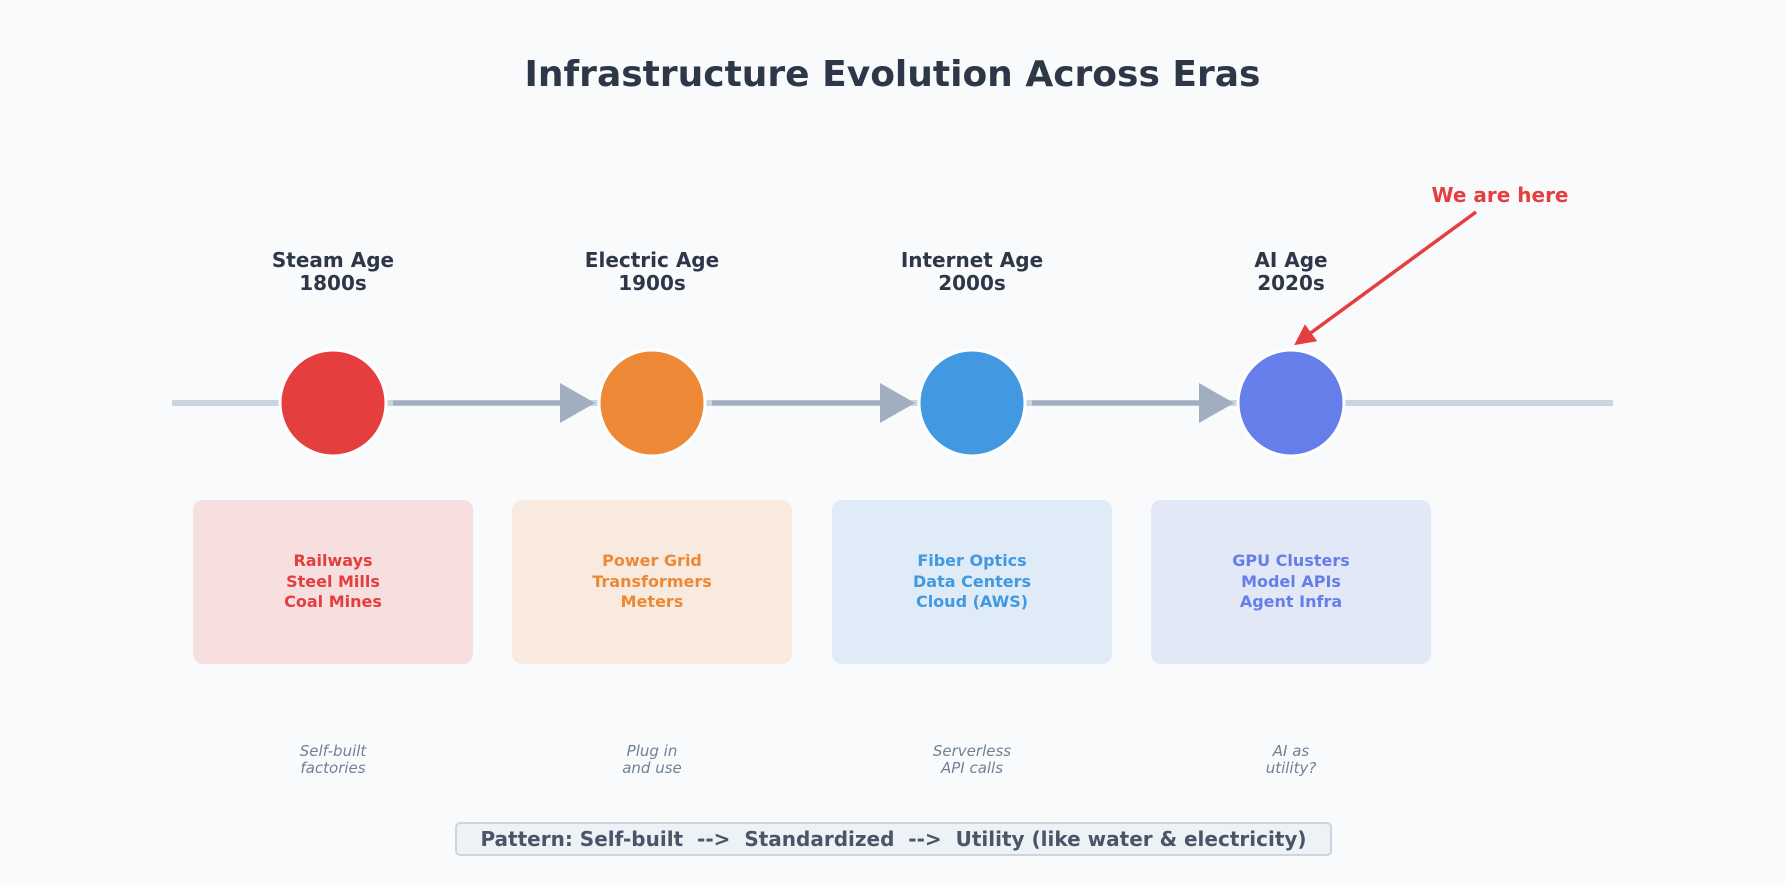 Image resolution: width=1785 pixels, height=885 pixels. What do you see at coordinates (333, 602) in the screenshot?
I see `infrastructure-item: Coal Mines` at bounding box center [333, 602].